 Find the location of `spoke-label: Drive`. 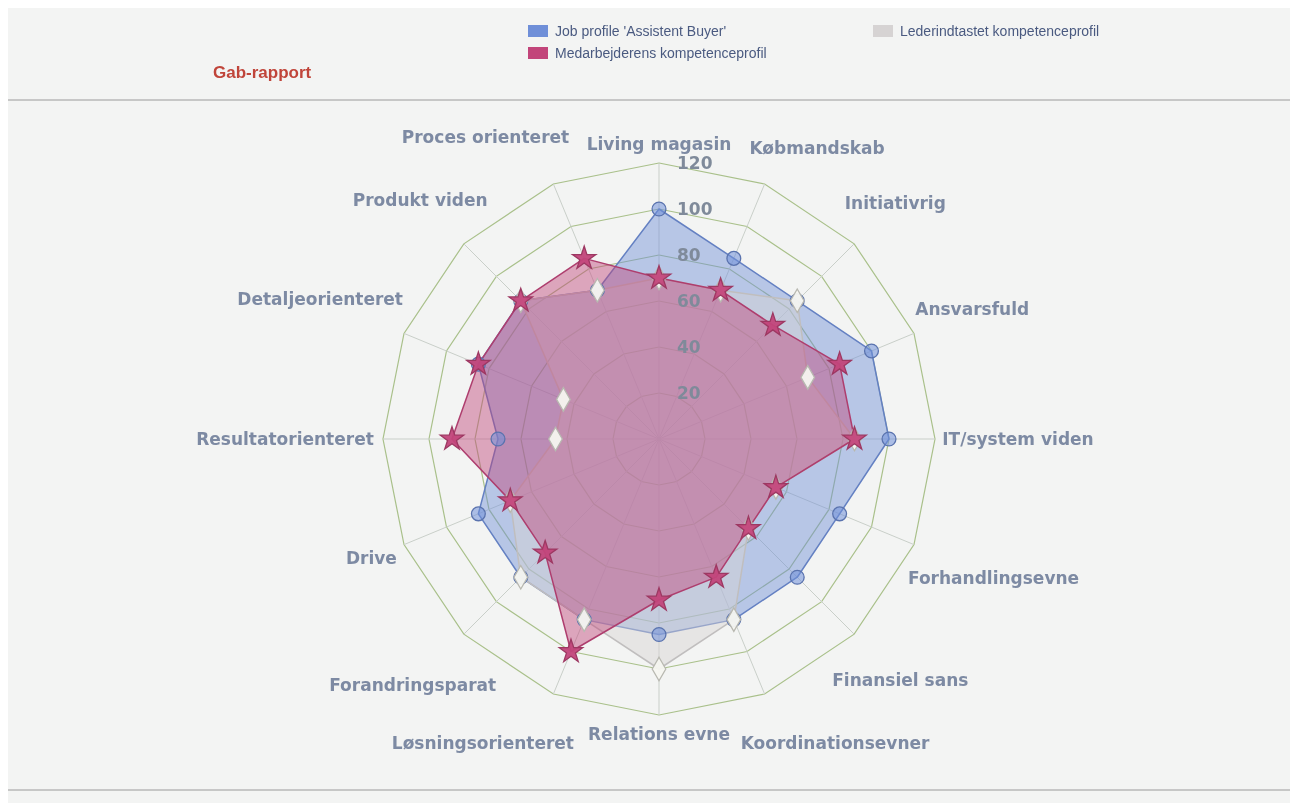

spoke-label: Drive is located at coordinates (371, 558).